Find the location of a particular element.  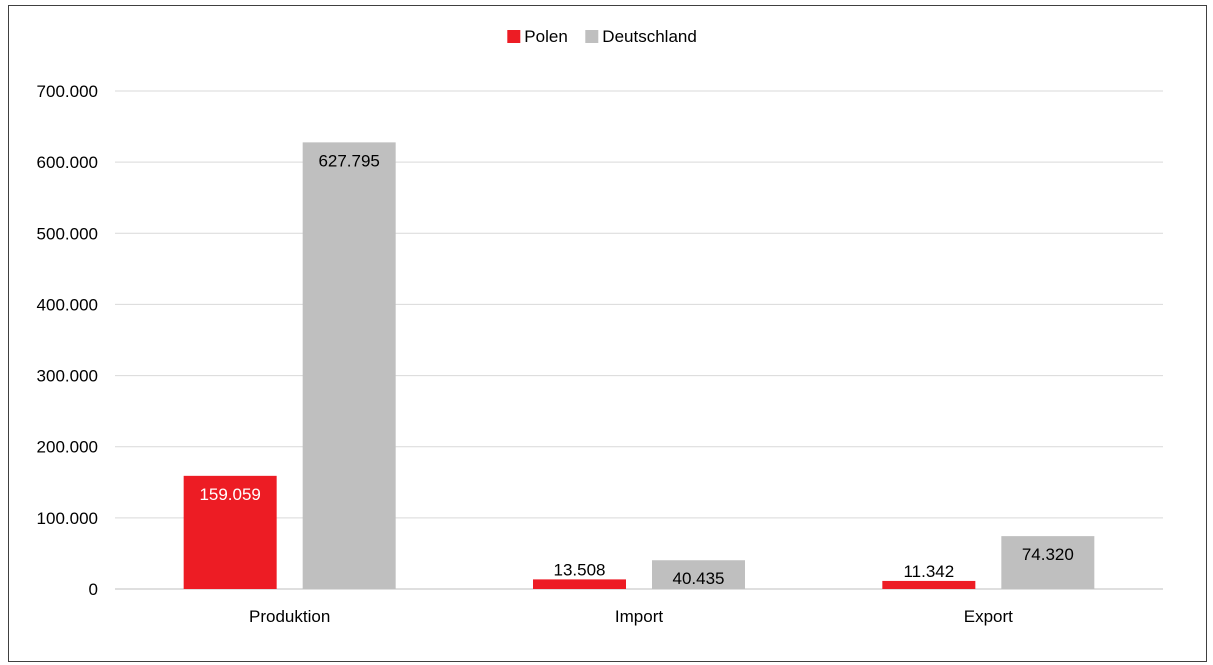

data-label: 40.435 is located at coordinates (699, 578).